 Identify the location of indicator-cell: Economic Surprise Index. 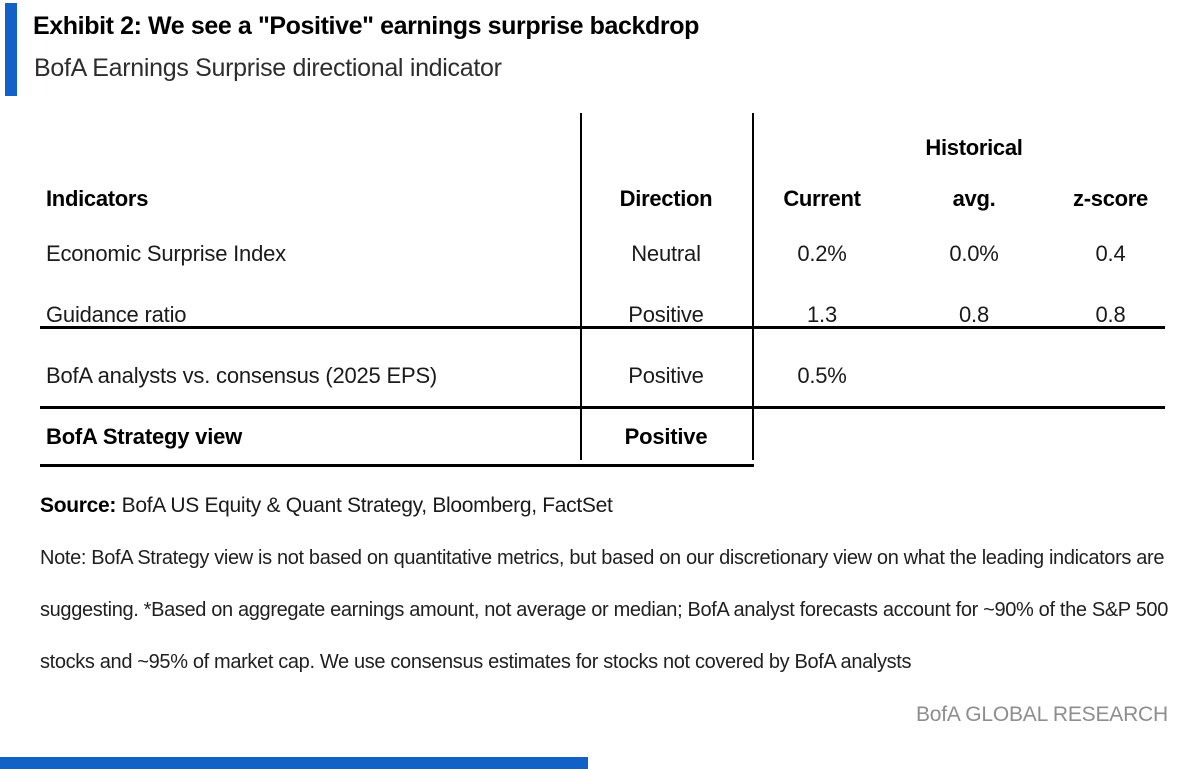
(166, 253).